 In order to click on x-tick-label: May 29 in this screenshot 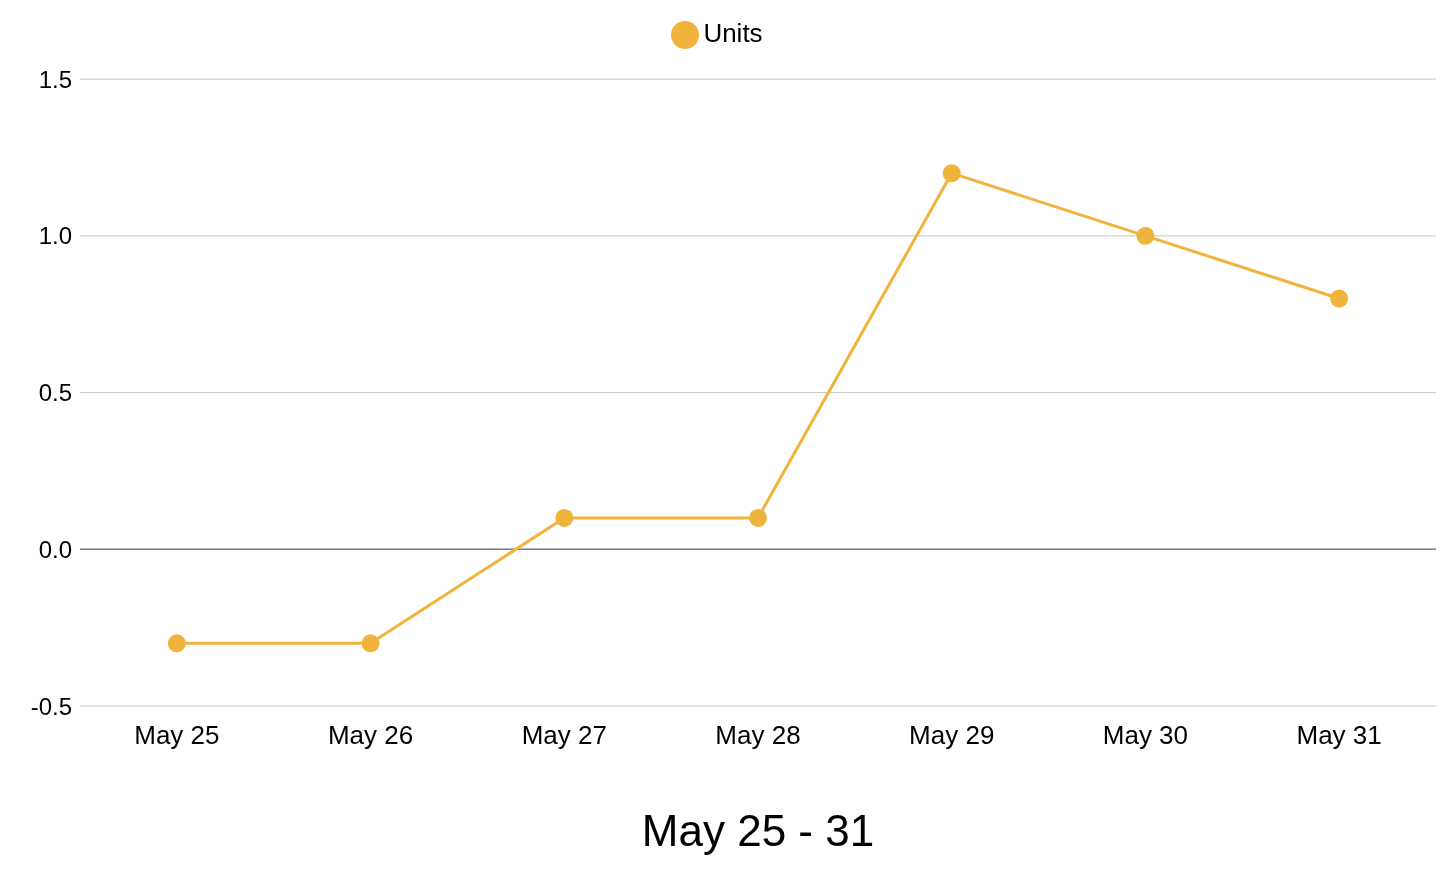, I will do `click(952, 735)`.